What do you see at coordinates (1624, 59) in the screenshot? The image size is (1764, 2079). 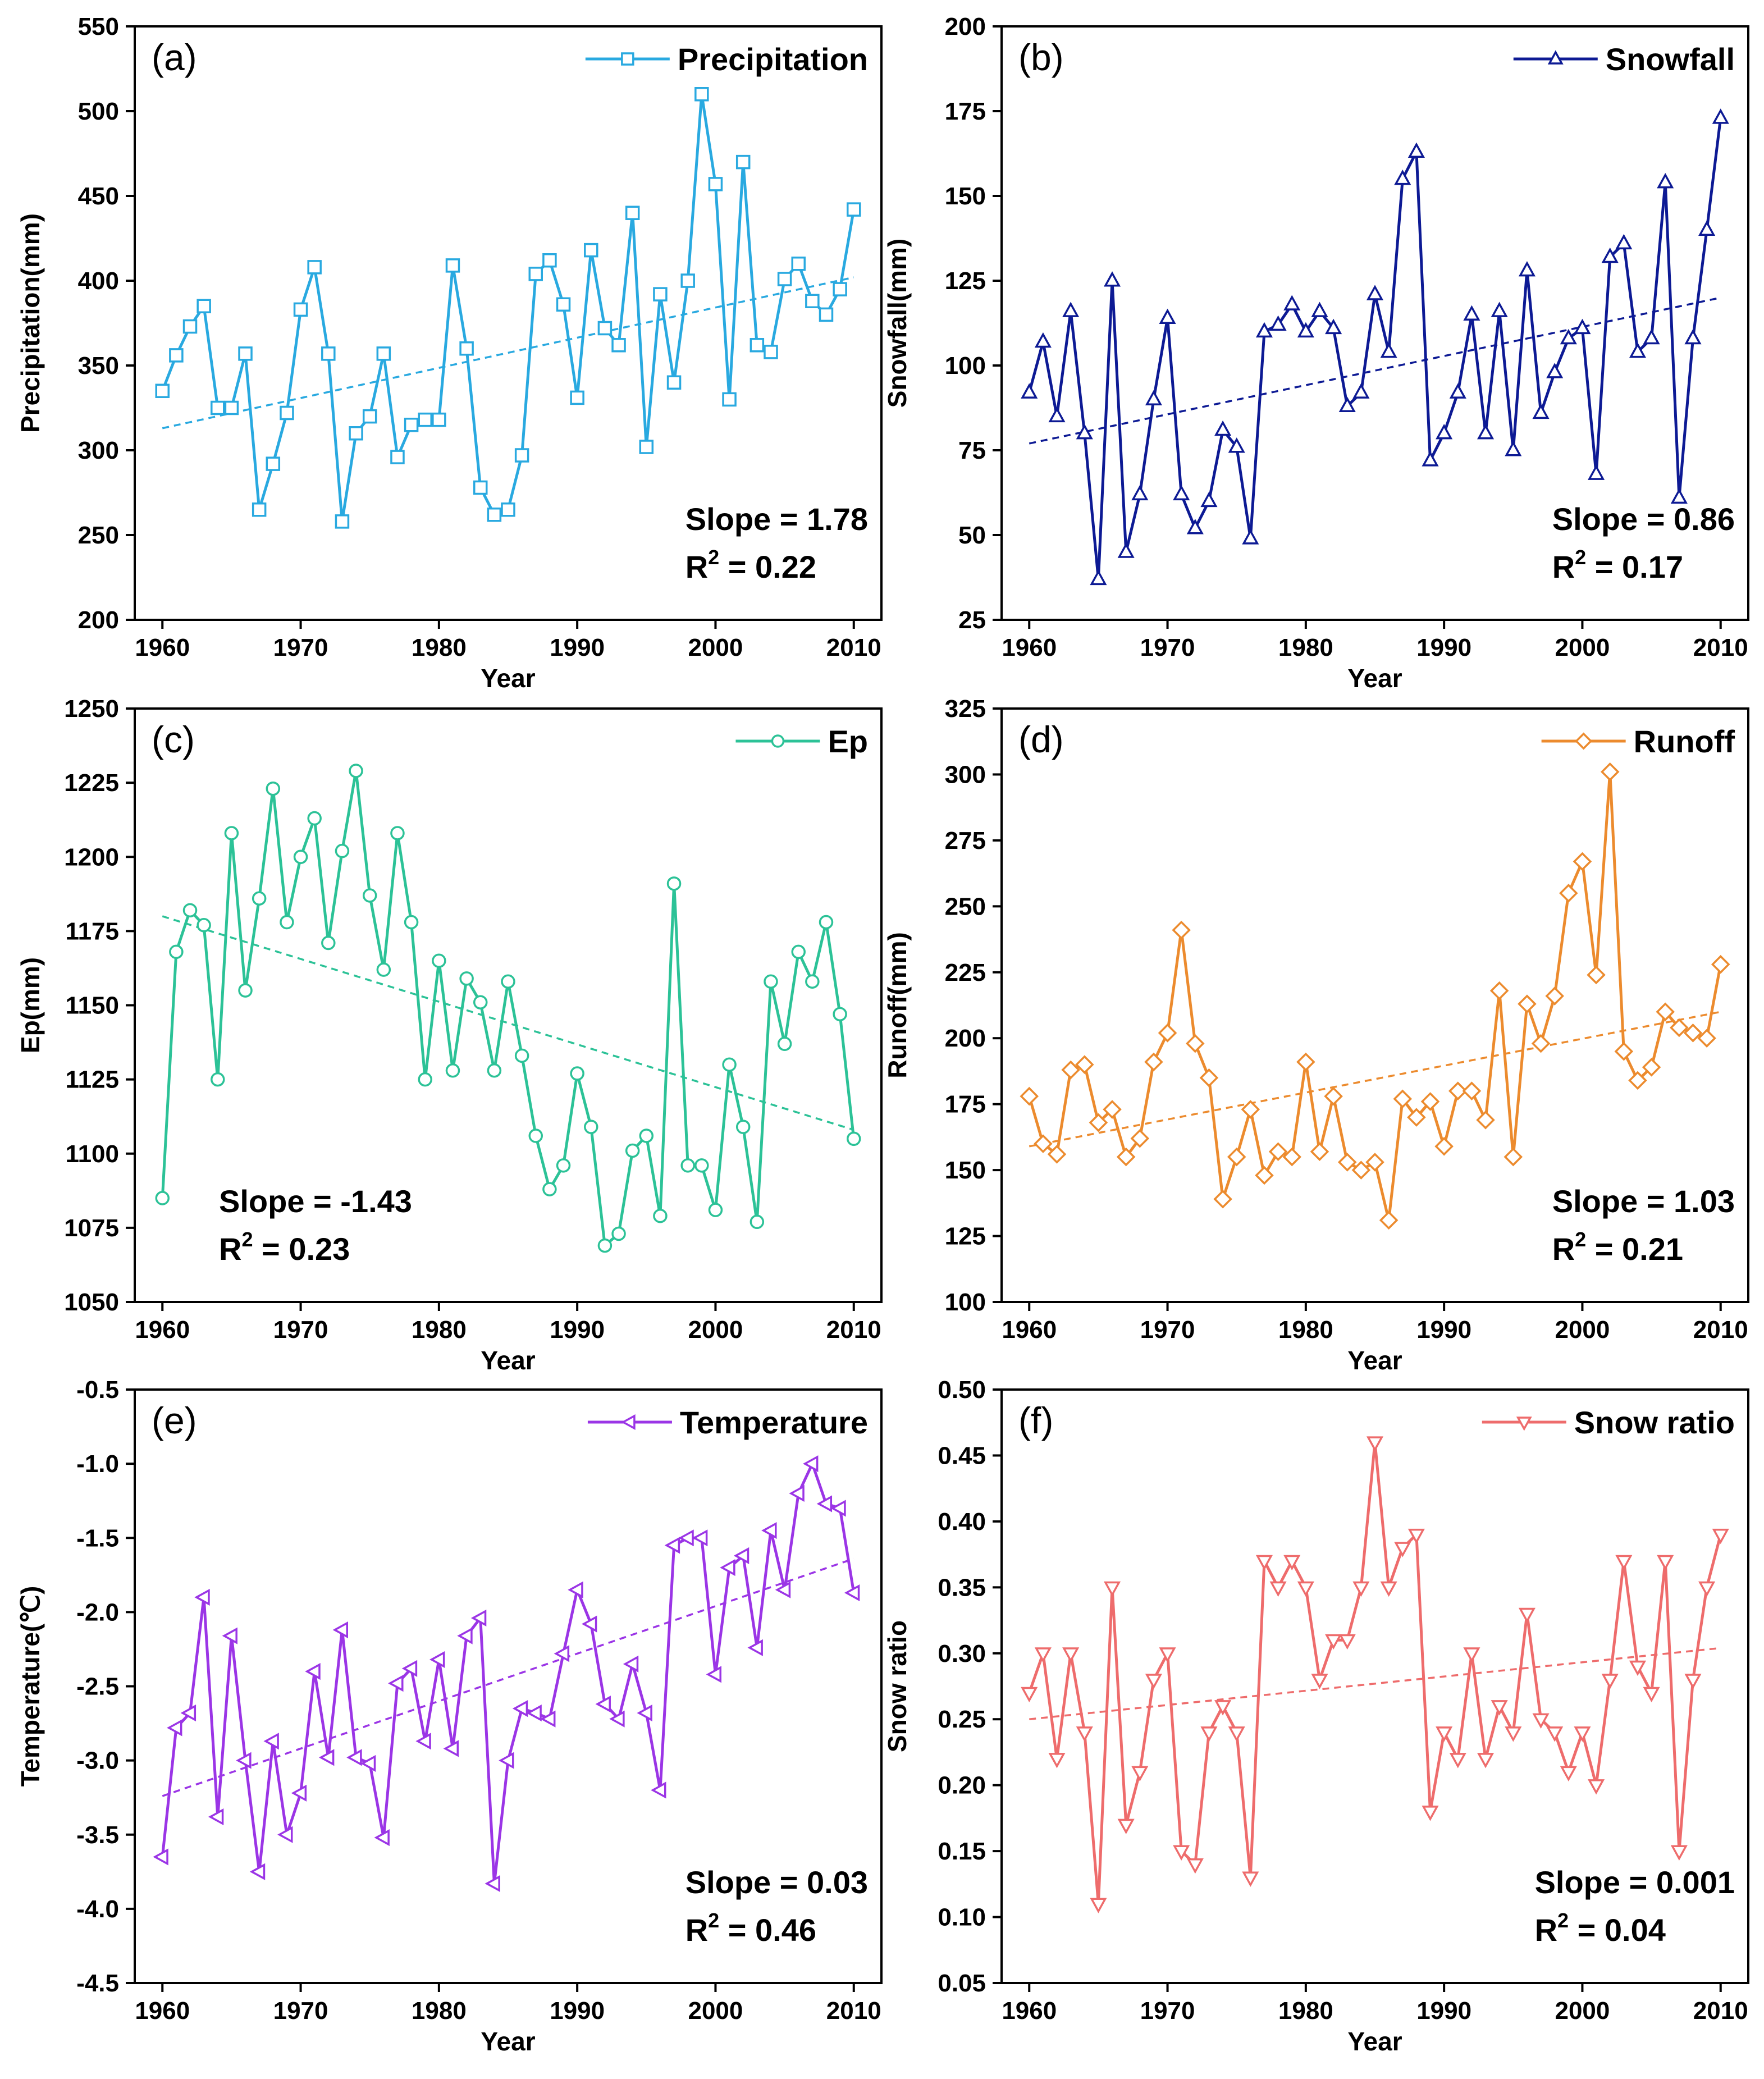 I see `legend: Snowfall` at bounding box center [1624, 59].